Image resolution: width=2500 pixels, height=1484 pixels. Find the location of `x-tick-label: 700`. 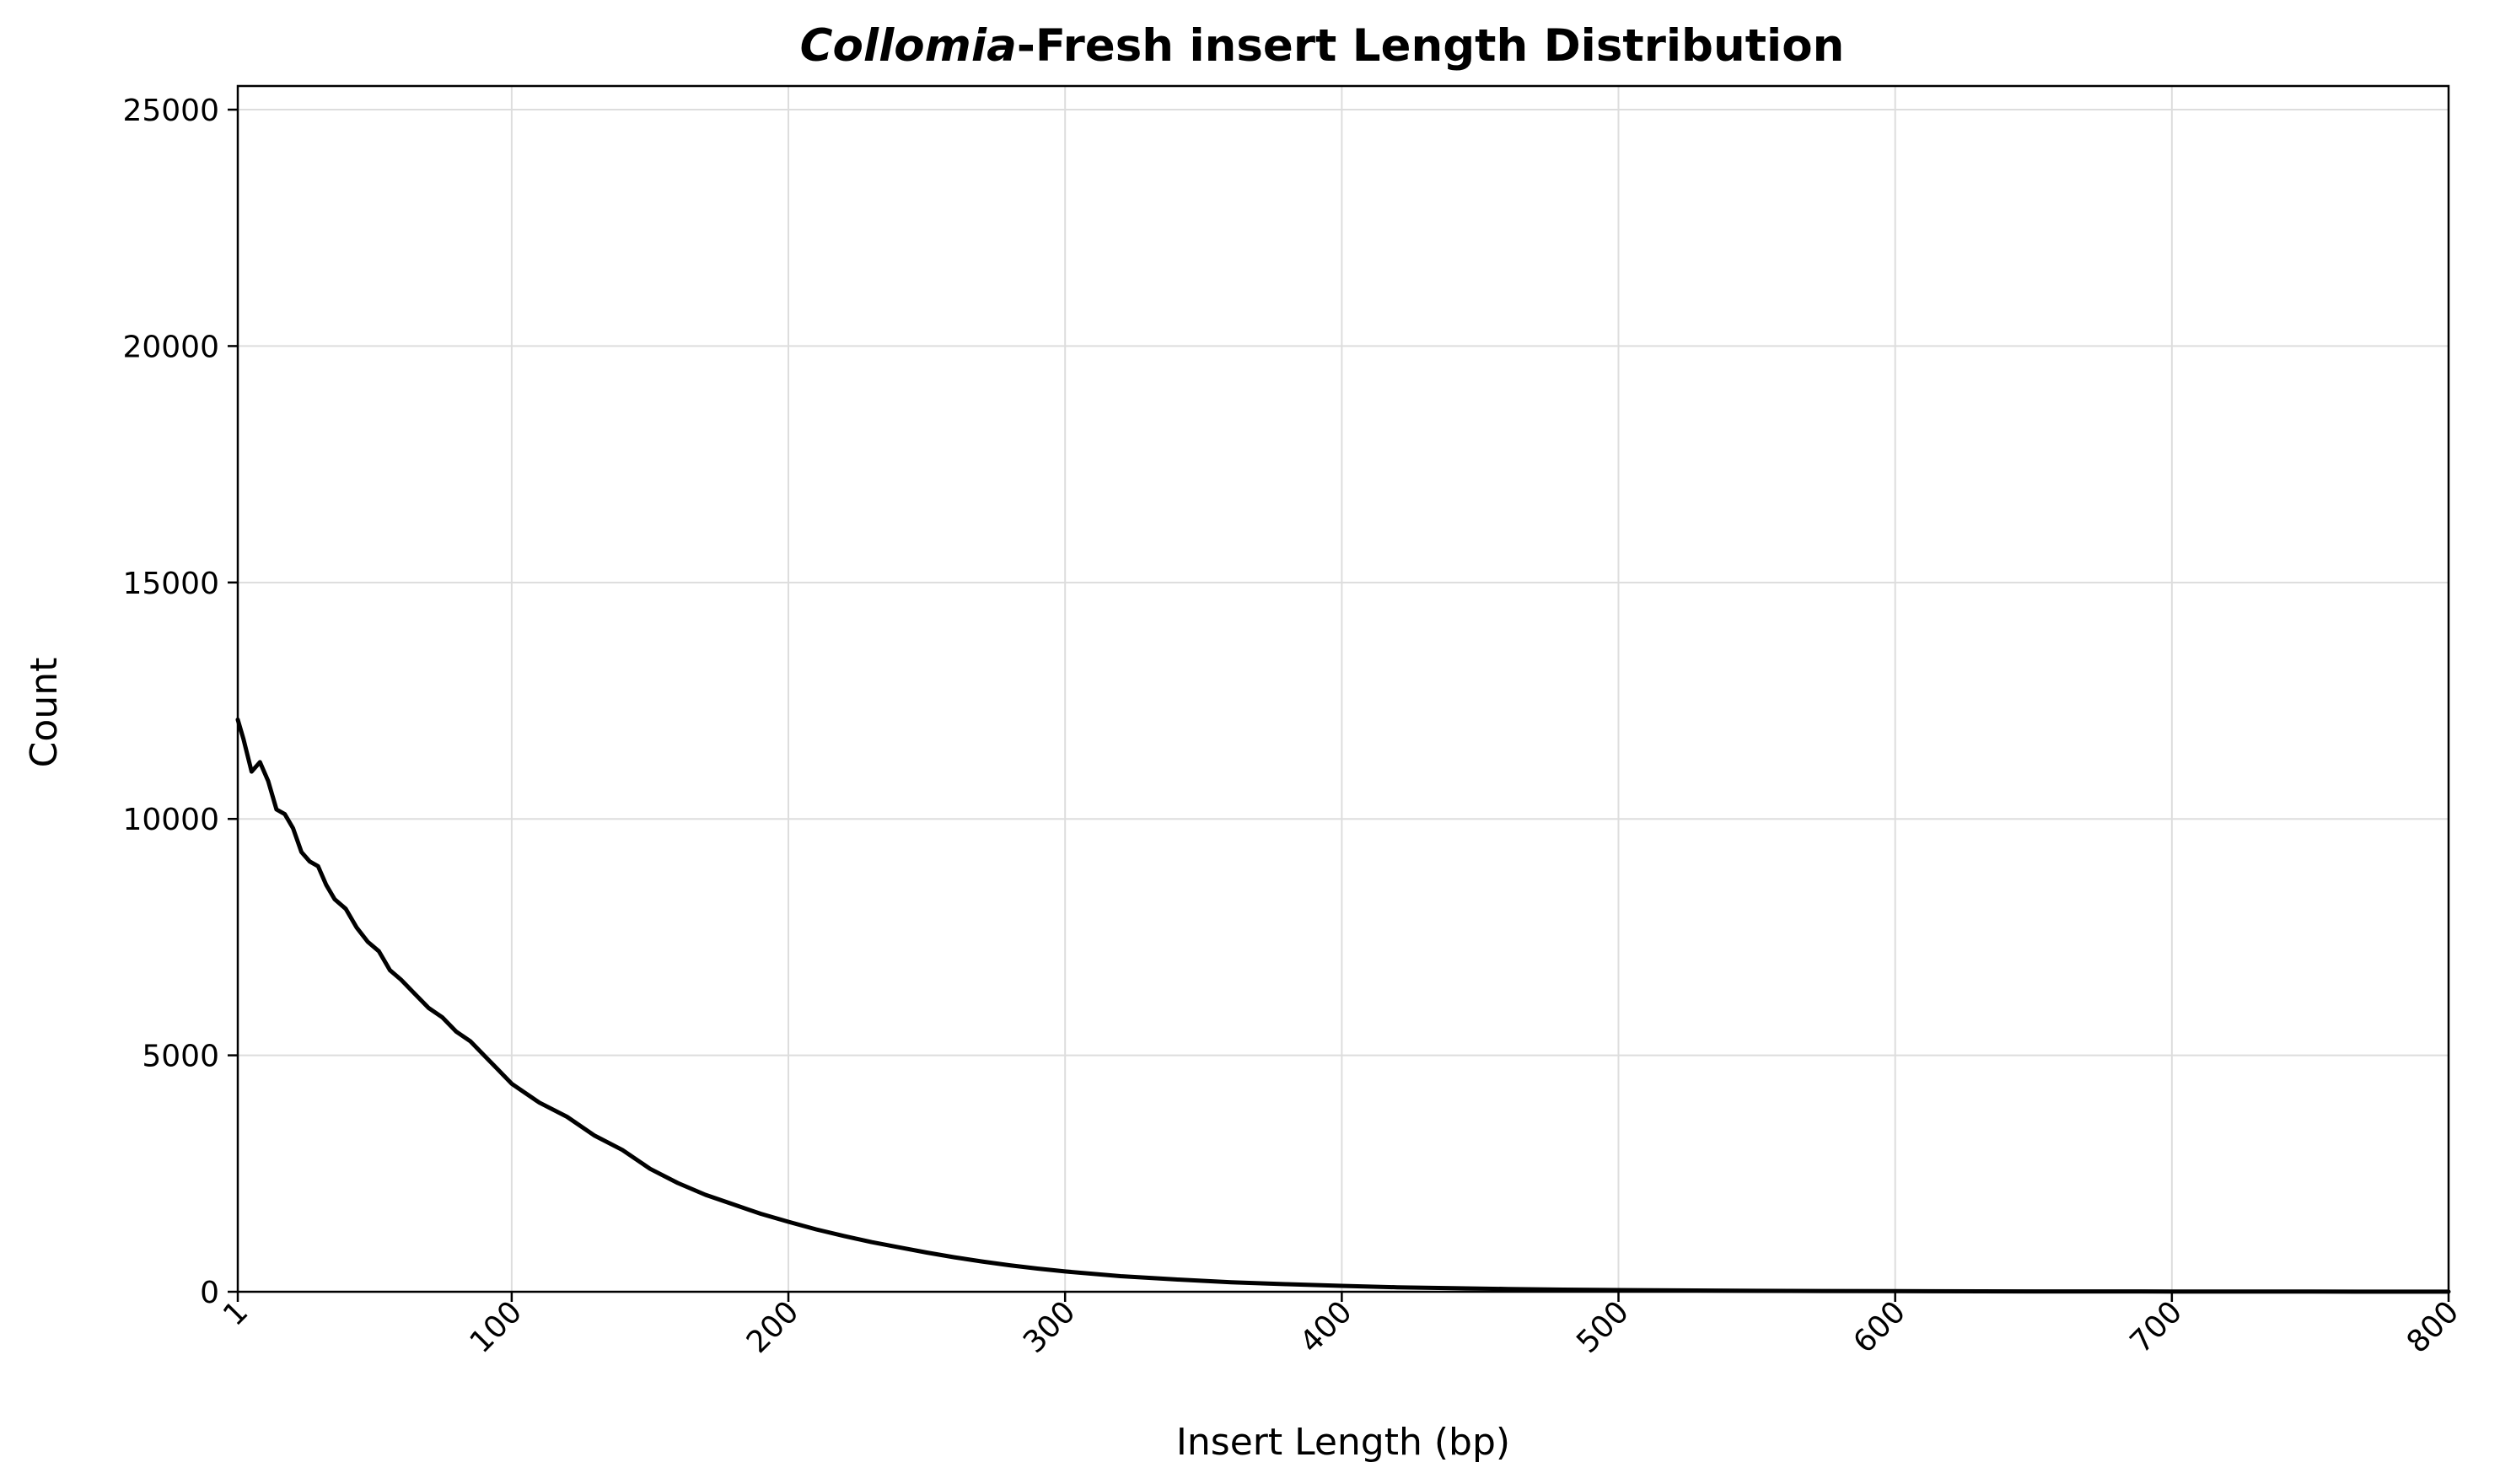

x-tick-label: 700 is located at coordinates (2157, 1327).